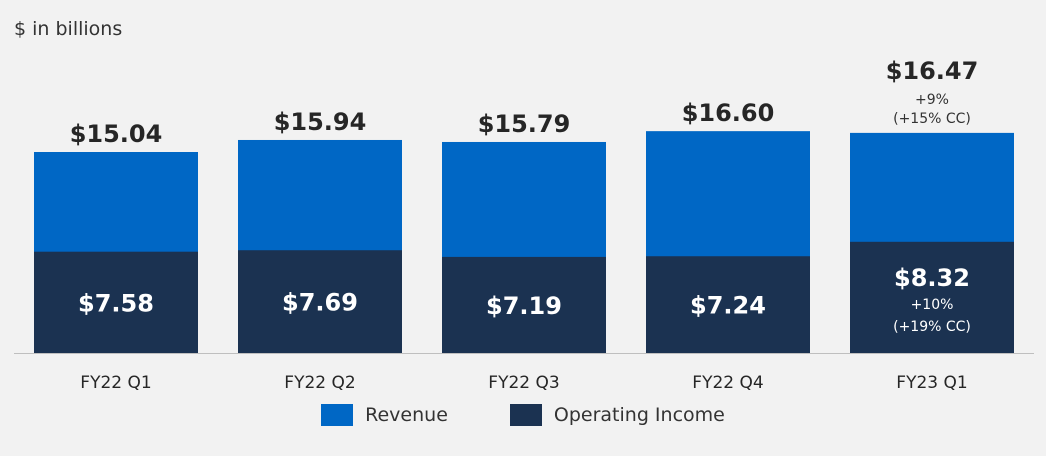 This screenshot has width=1046, height=456. I want to click on data-label-revenue-fy22-q2: $15.94, so click(320, 122).